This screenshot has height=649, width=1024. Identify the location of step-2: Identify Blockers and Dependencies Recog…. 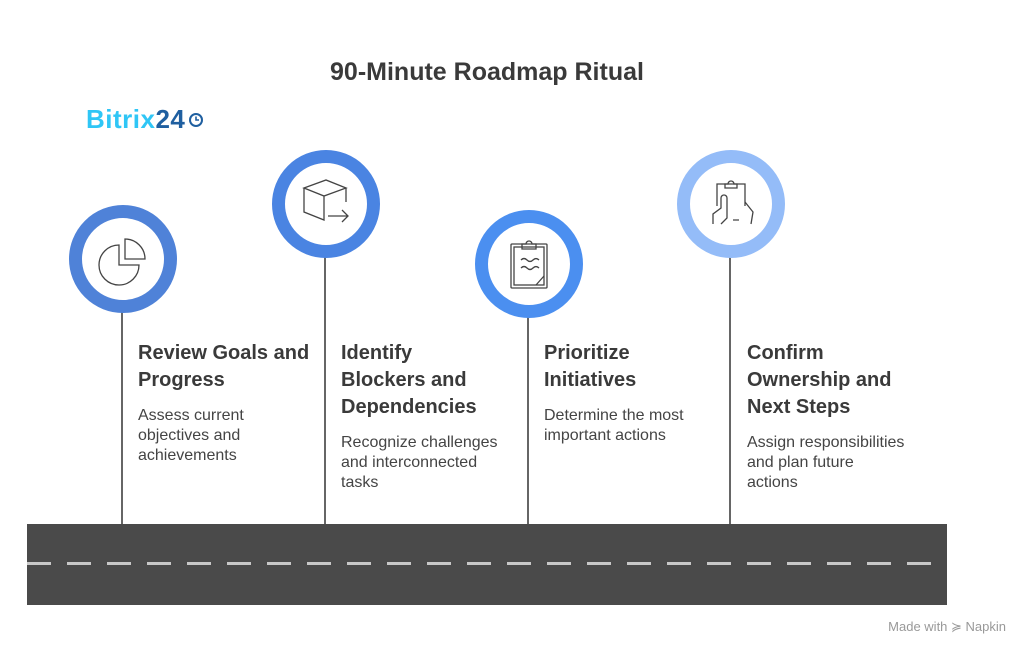
(431, 416).